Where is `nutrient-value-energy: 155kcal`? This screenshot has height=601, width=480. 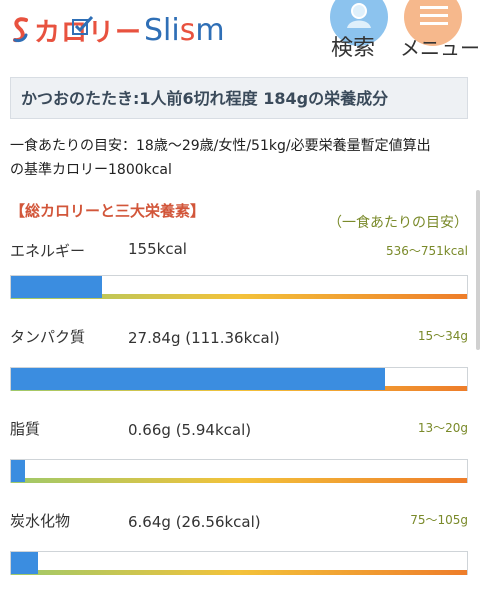 nutrient-value-energy: 155kcal is located at coordinates (157, 249).